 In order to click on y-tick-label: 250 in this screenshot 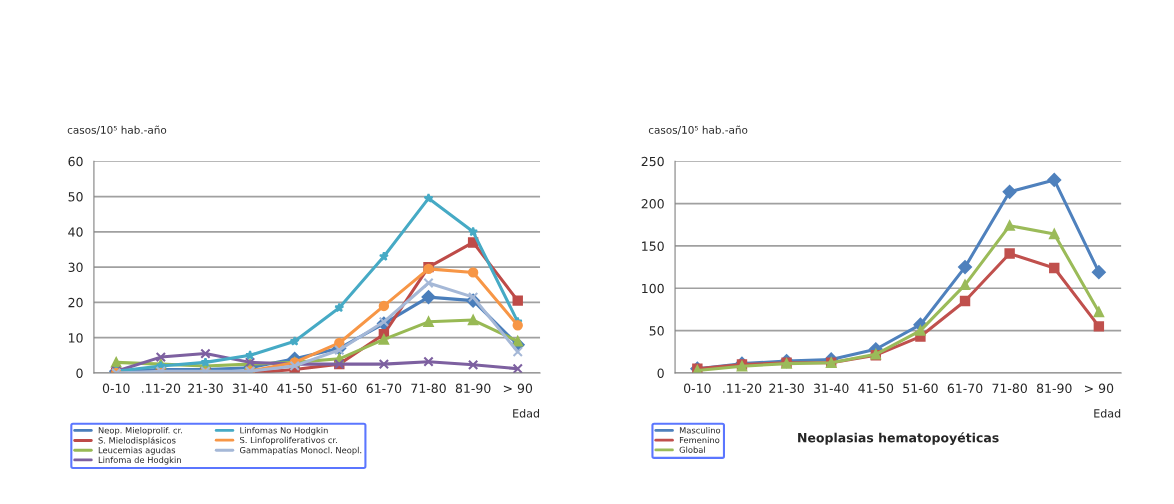, I will do `click(652, 161)`.